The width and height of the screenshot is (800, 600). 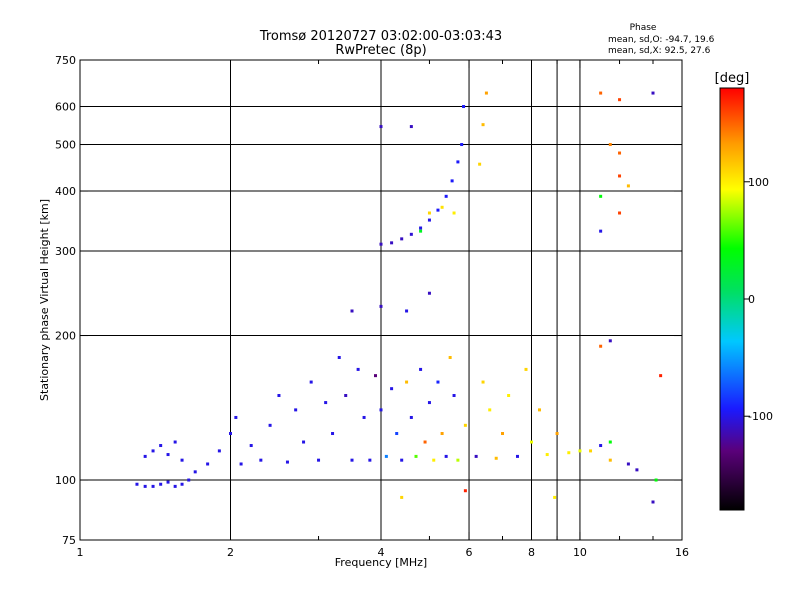 What do you see at coordinates (65, 480) in the screenshot?
I see `y-tick-label: 100` at bounding box center [65, 480].